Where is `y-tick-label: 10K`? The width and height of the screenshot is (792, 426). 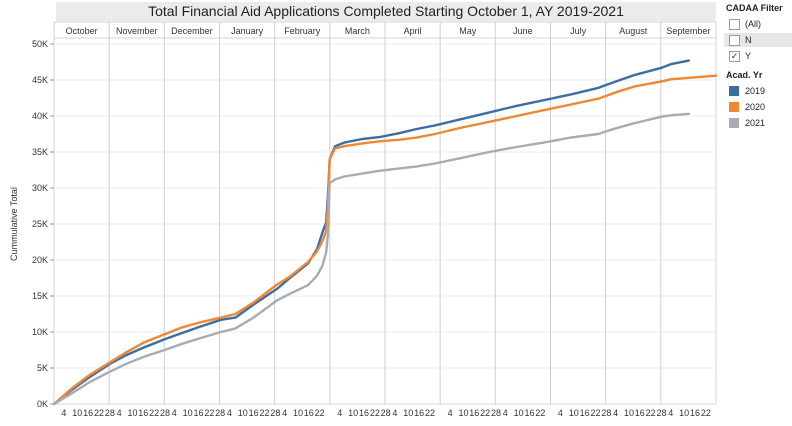 y-tick-label: 10K is located at coordinates (40, 332).